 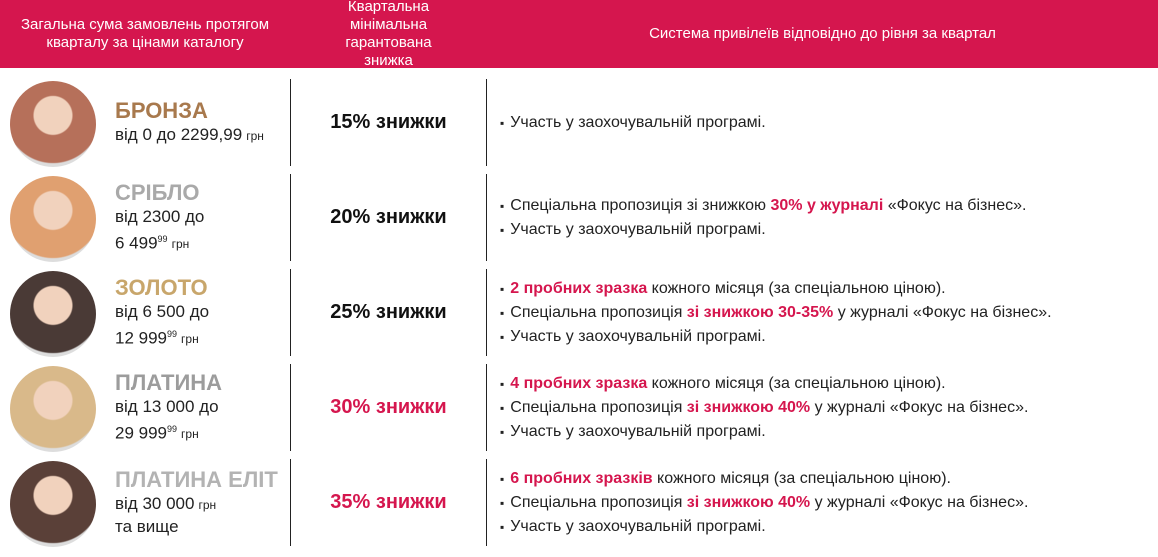 What do you see at coordinates (388, 34) in the screenshot?
I see `header-cell: Квартальна мінімальна гарантована знижка` at bounding box center [388, 34].